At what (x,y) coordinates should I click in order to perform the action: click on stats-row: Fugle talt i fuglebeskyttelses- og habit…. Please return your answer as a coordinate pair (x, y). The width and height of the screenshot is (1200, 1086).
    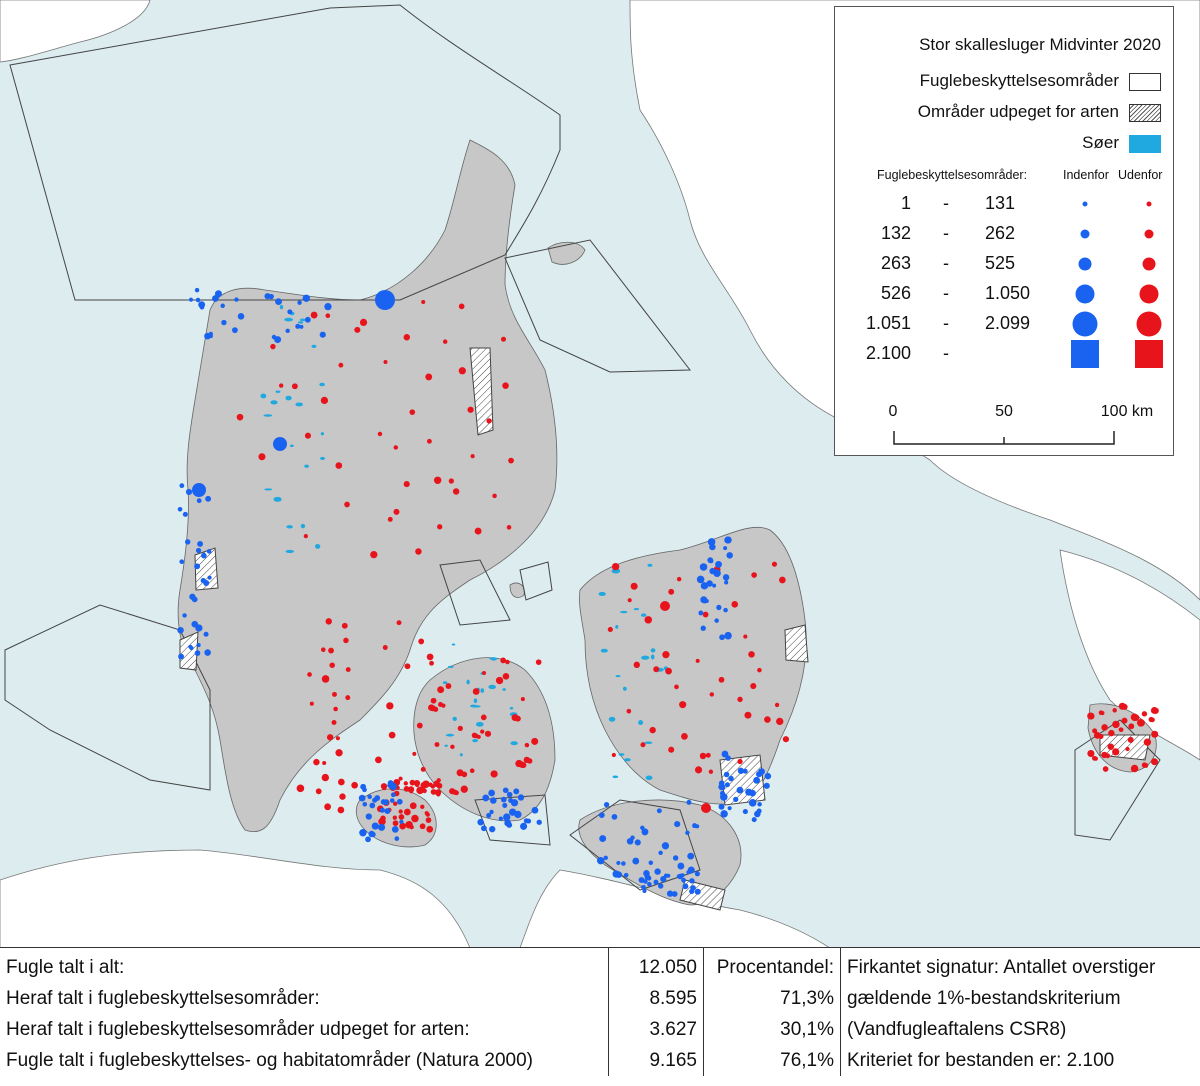
    Looking at the image, I should click on (600, 1060).